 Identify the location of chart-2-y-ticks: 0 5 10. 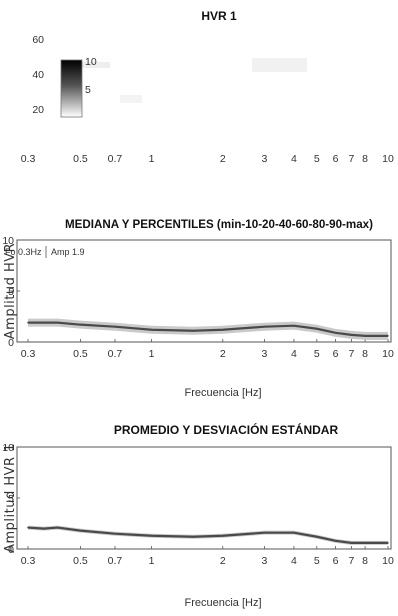
(11, 292).